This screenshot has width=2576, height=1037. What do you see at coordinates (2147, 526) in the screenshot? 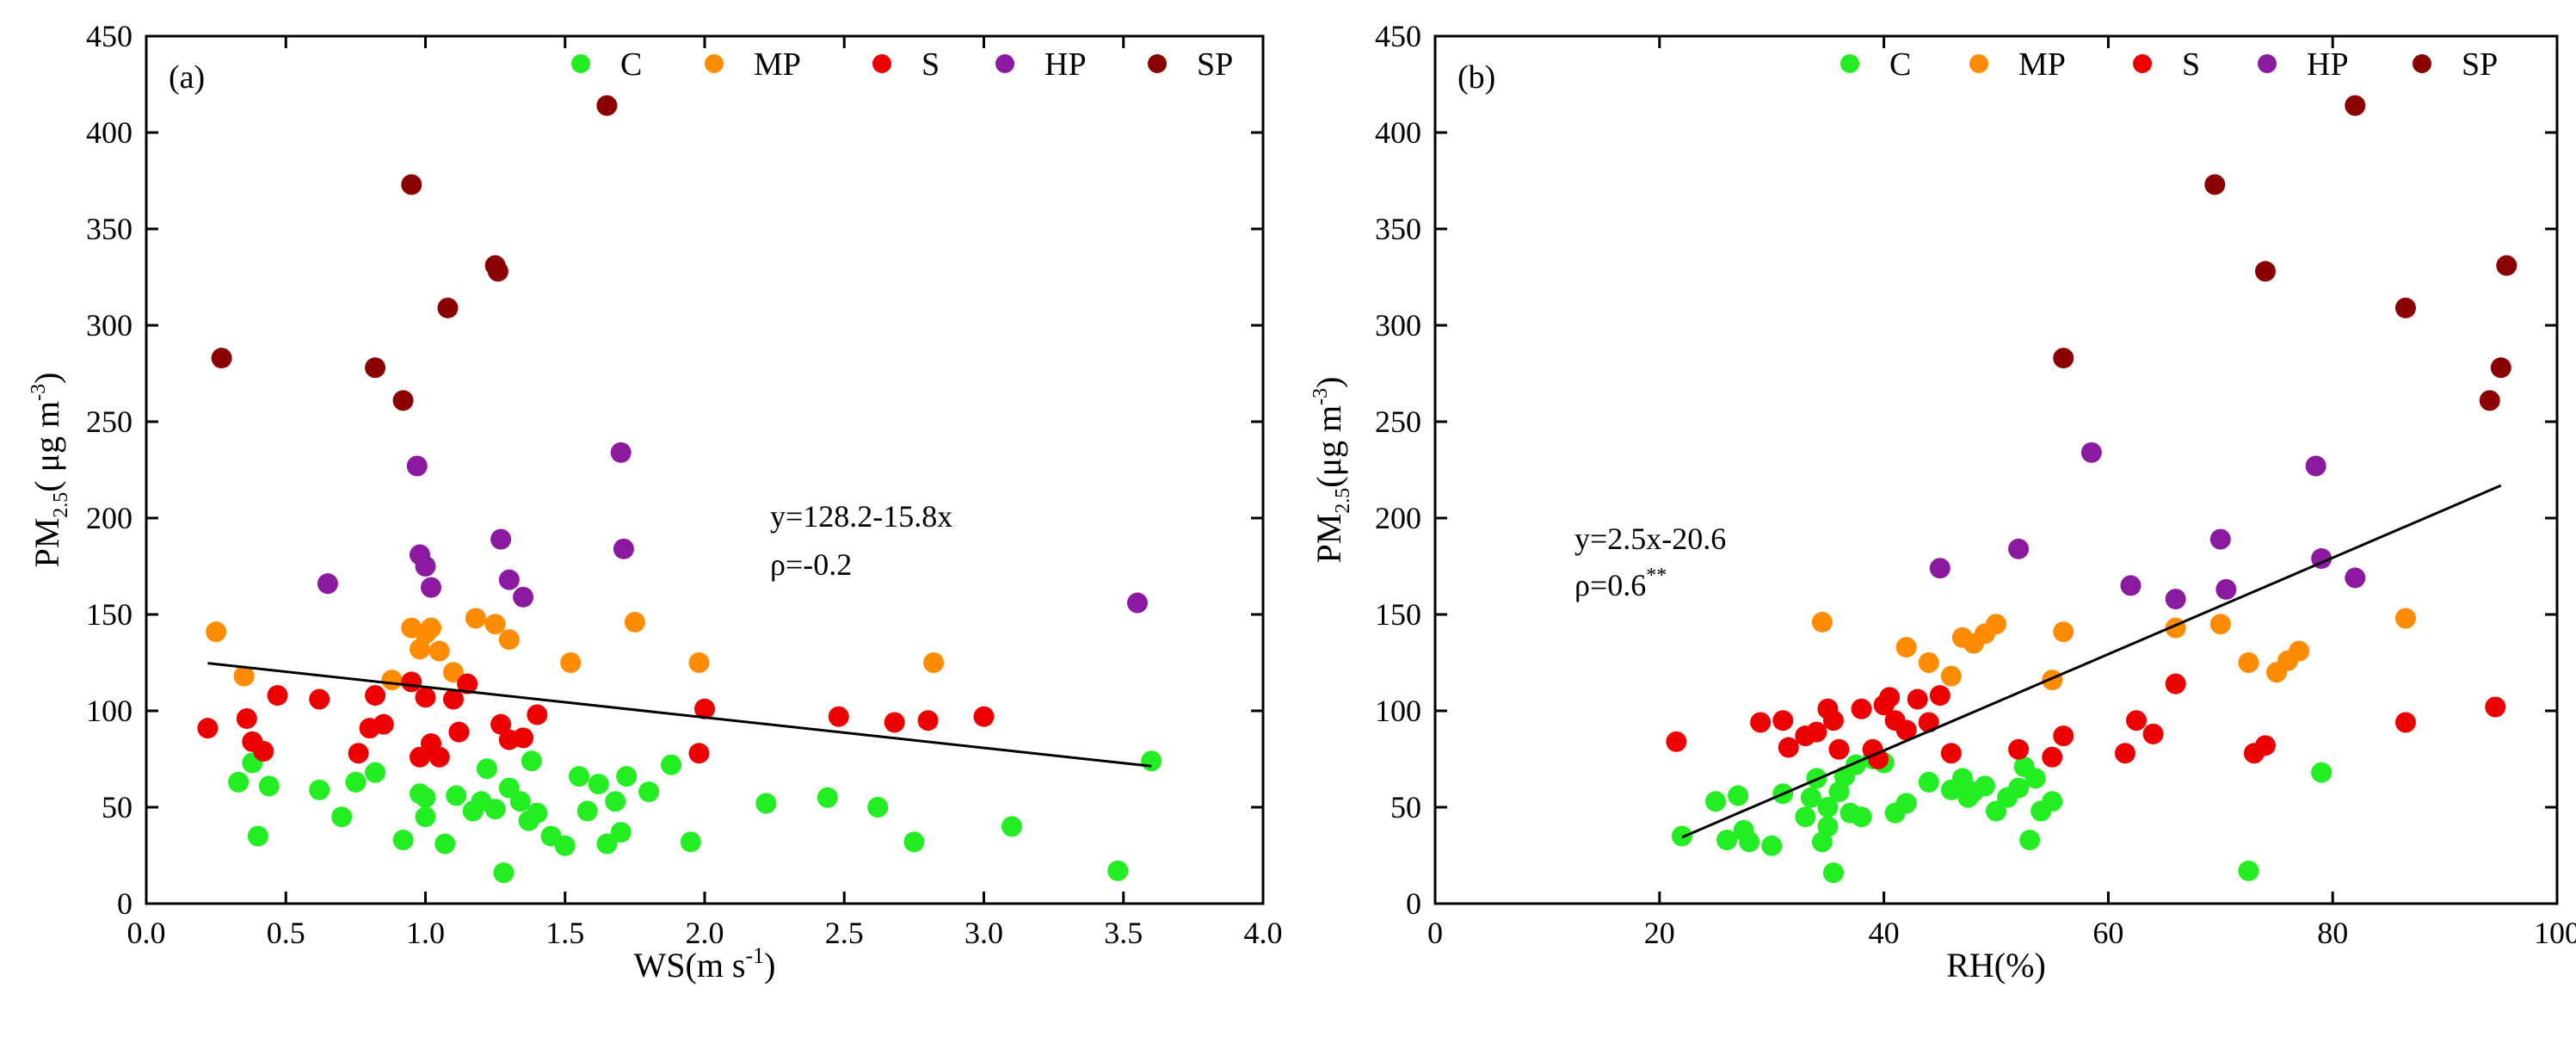
I see `series-hp` at bounding box center [2147, 526].